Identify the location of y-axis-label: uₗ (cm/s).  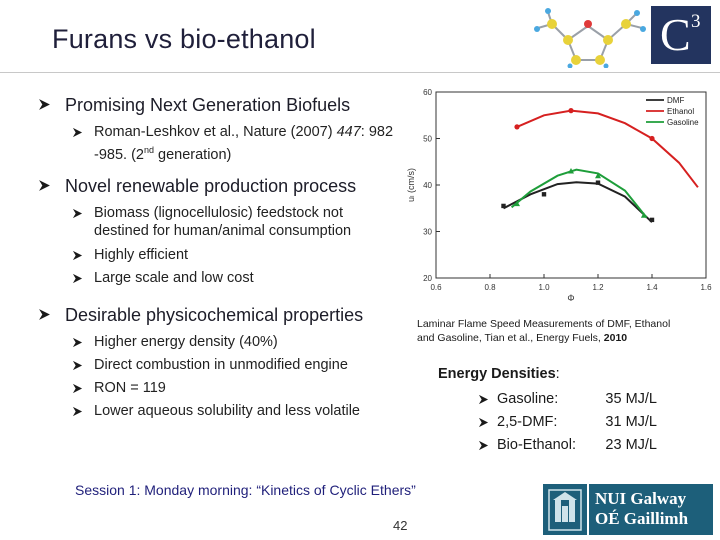
(411, 185).